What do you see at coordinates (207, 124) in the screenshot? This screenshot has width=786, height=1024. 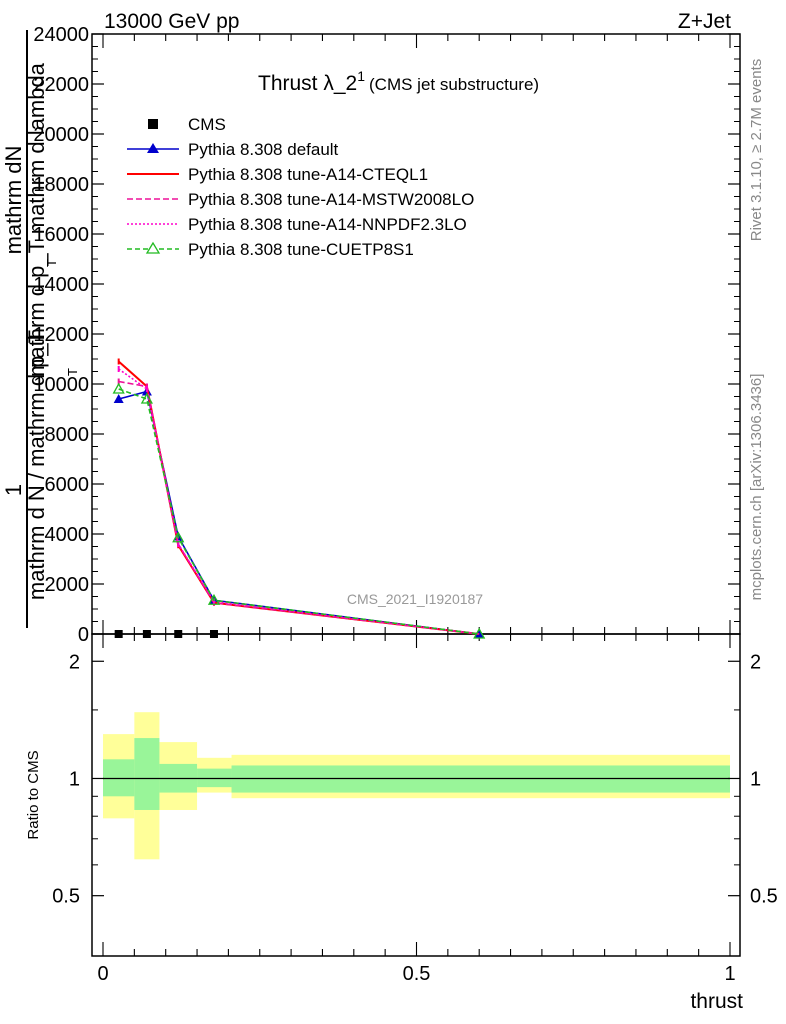 I see `legend-label-0: CMS` at bounding box center [207, 124].